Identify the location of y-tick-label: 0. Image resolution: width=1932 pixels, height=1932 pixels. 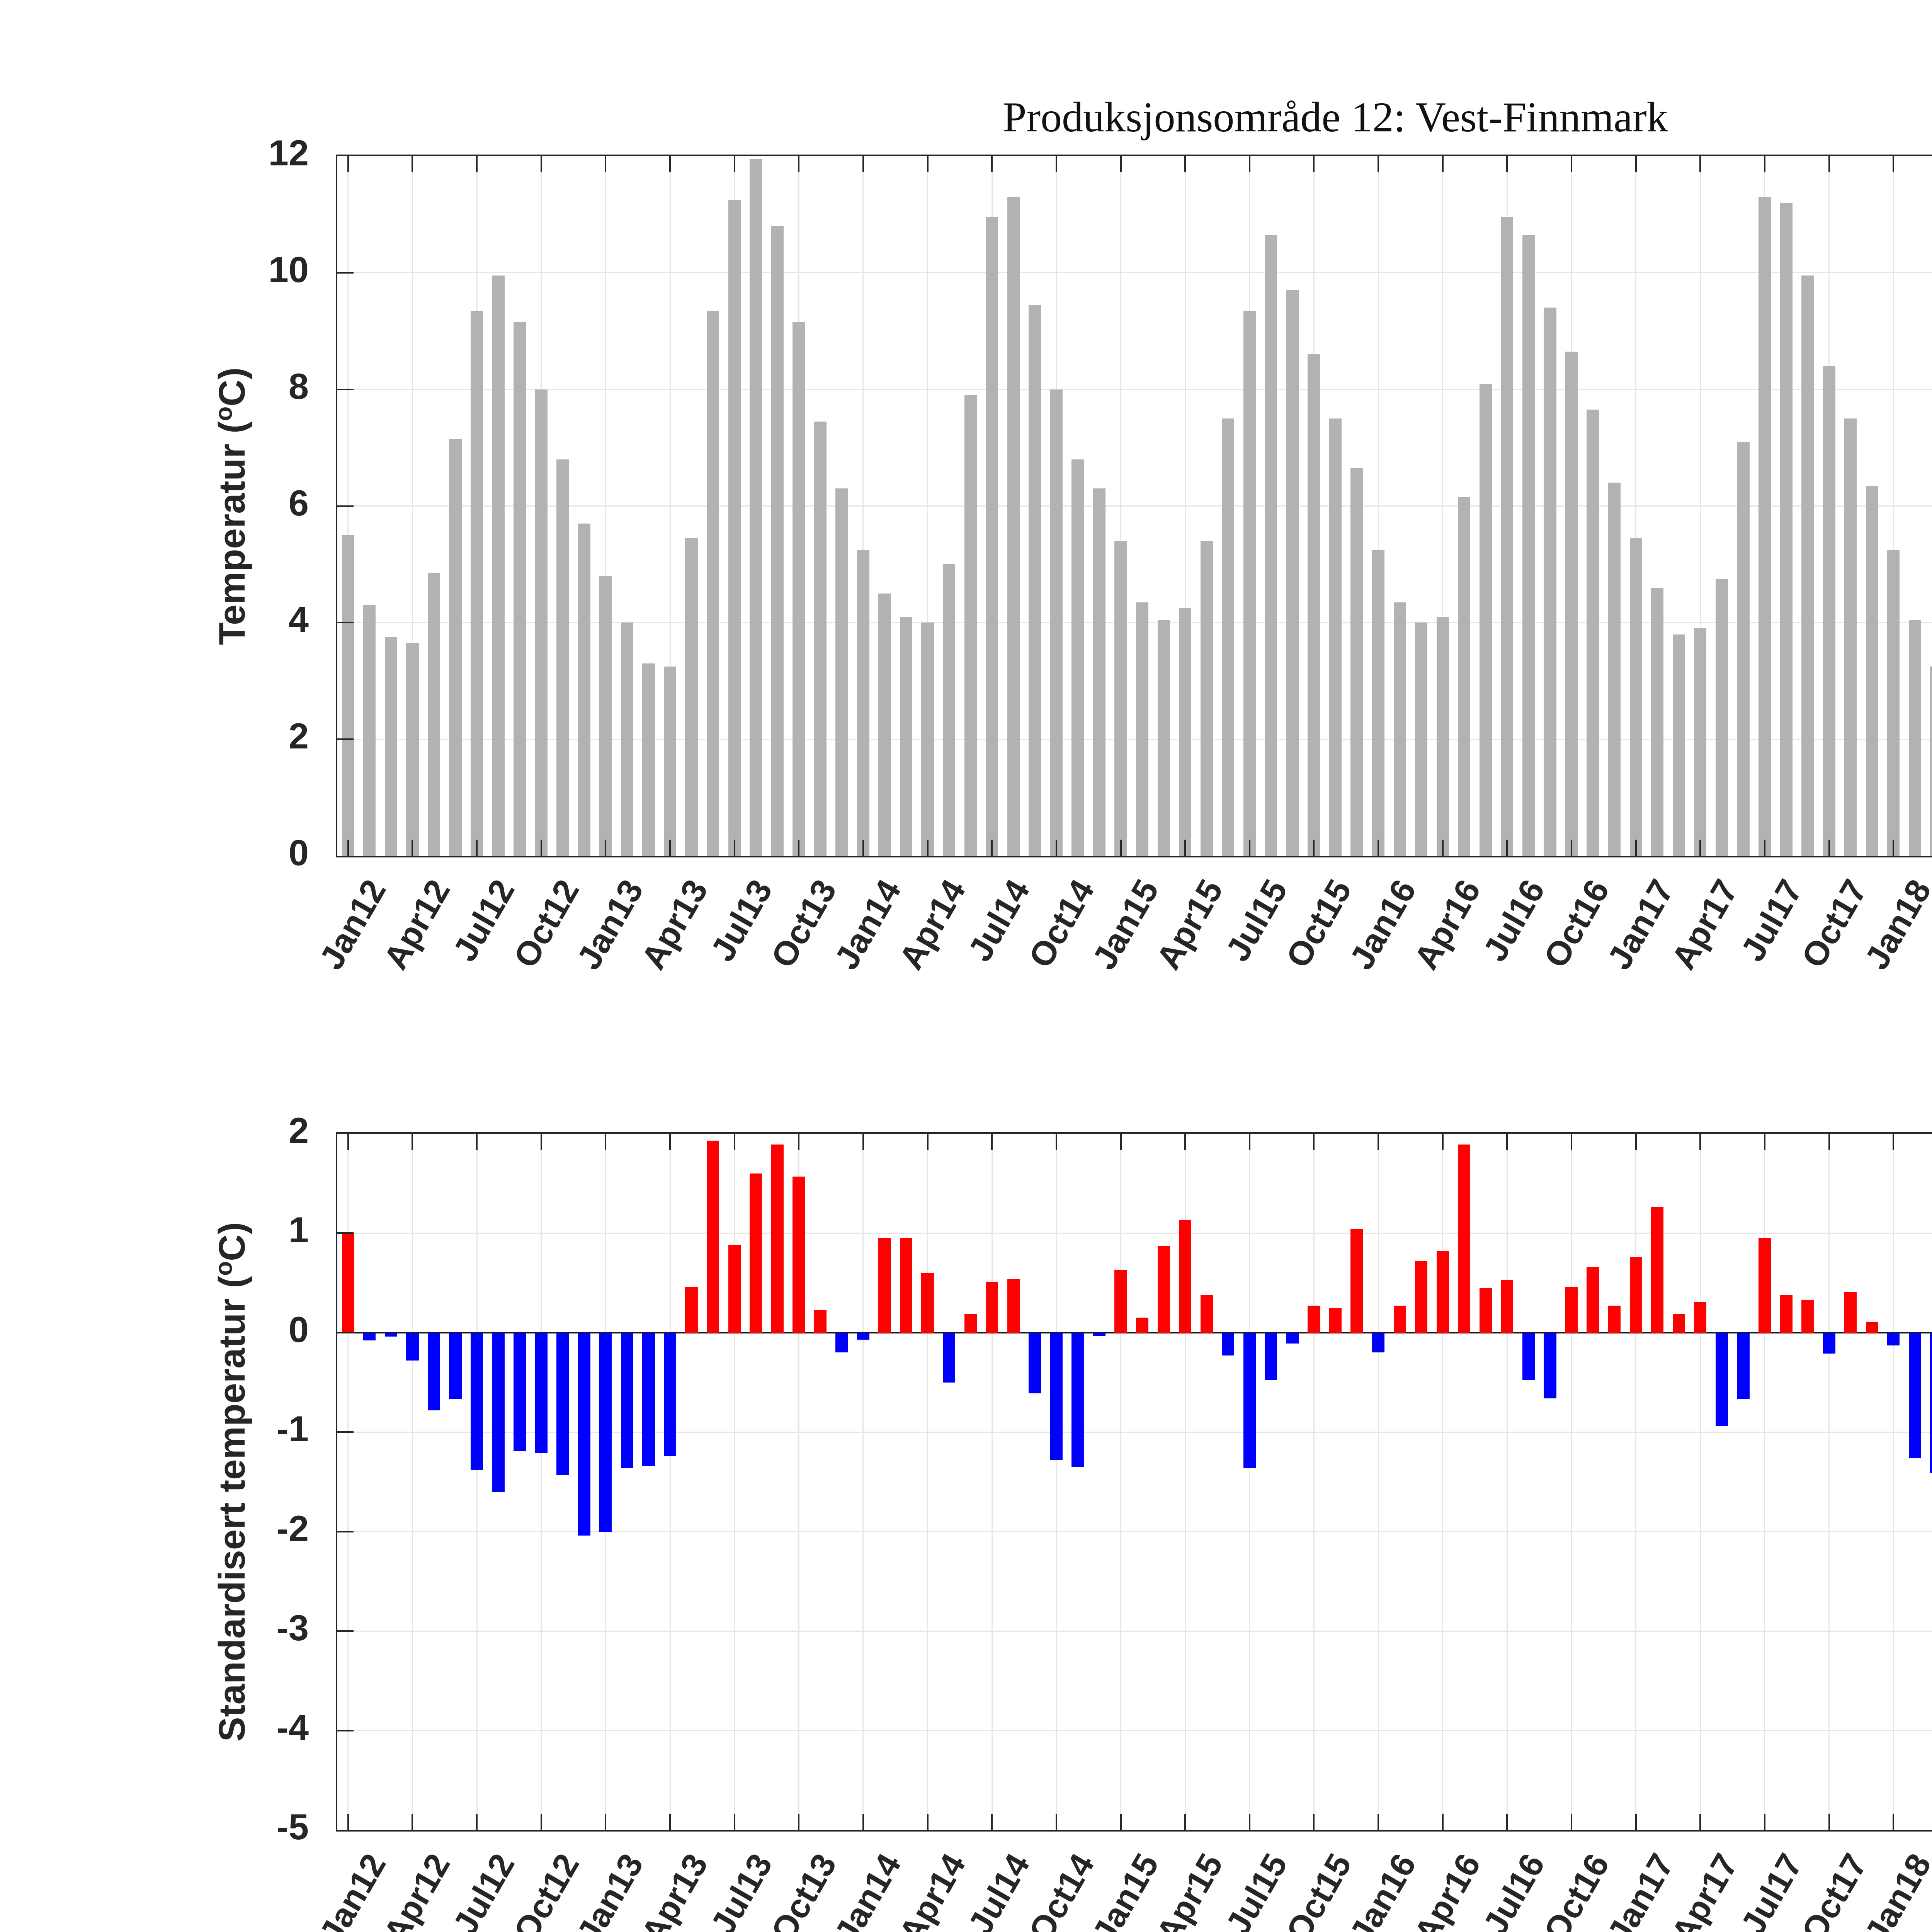
(298, 852).